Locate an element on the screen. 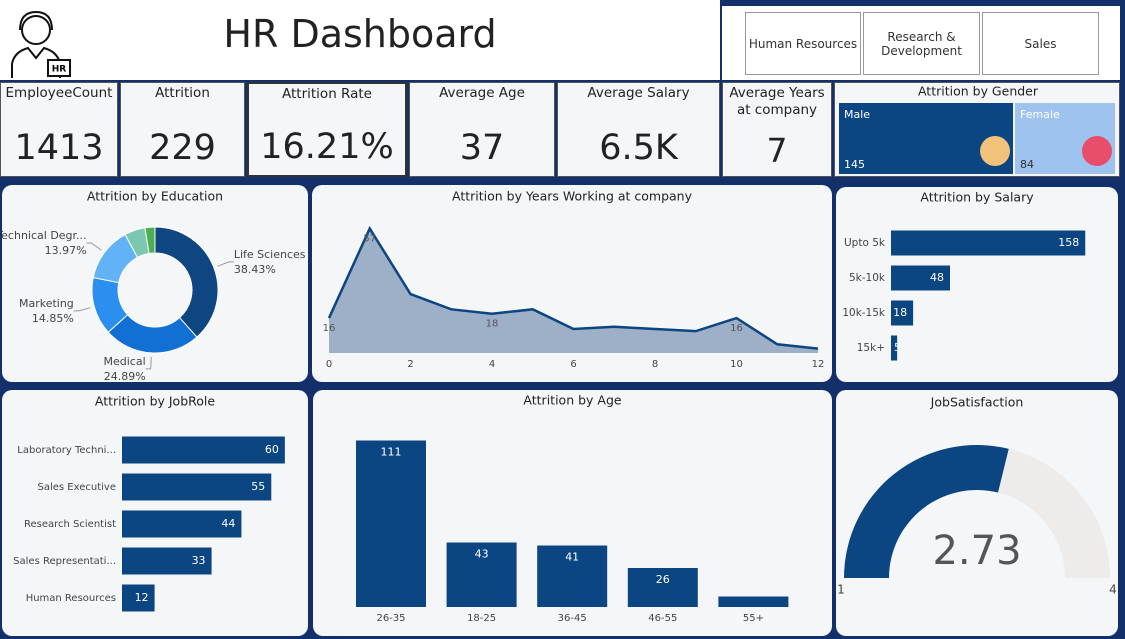 The image size is (1125, 639). data-label: 33 is located at coordinates (199, 560).